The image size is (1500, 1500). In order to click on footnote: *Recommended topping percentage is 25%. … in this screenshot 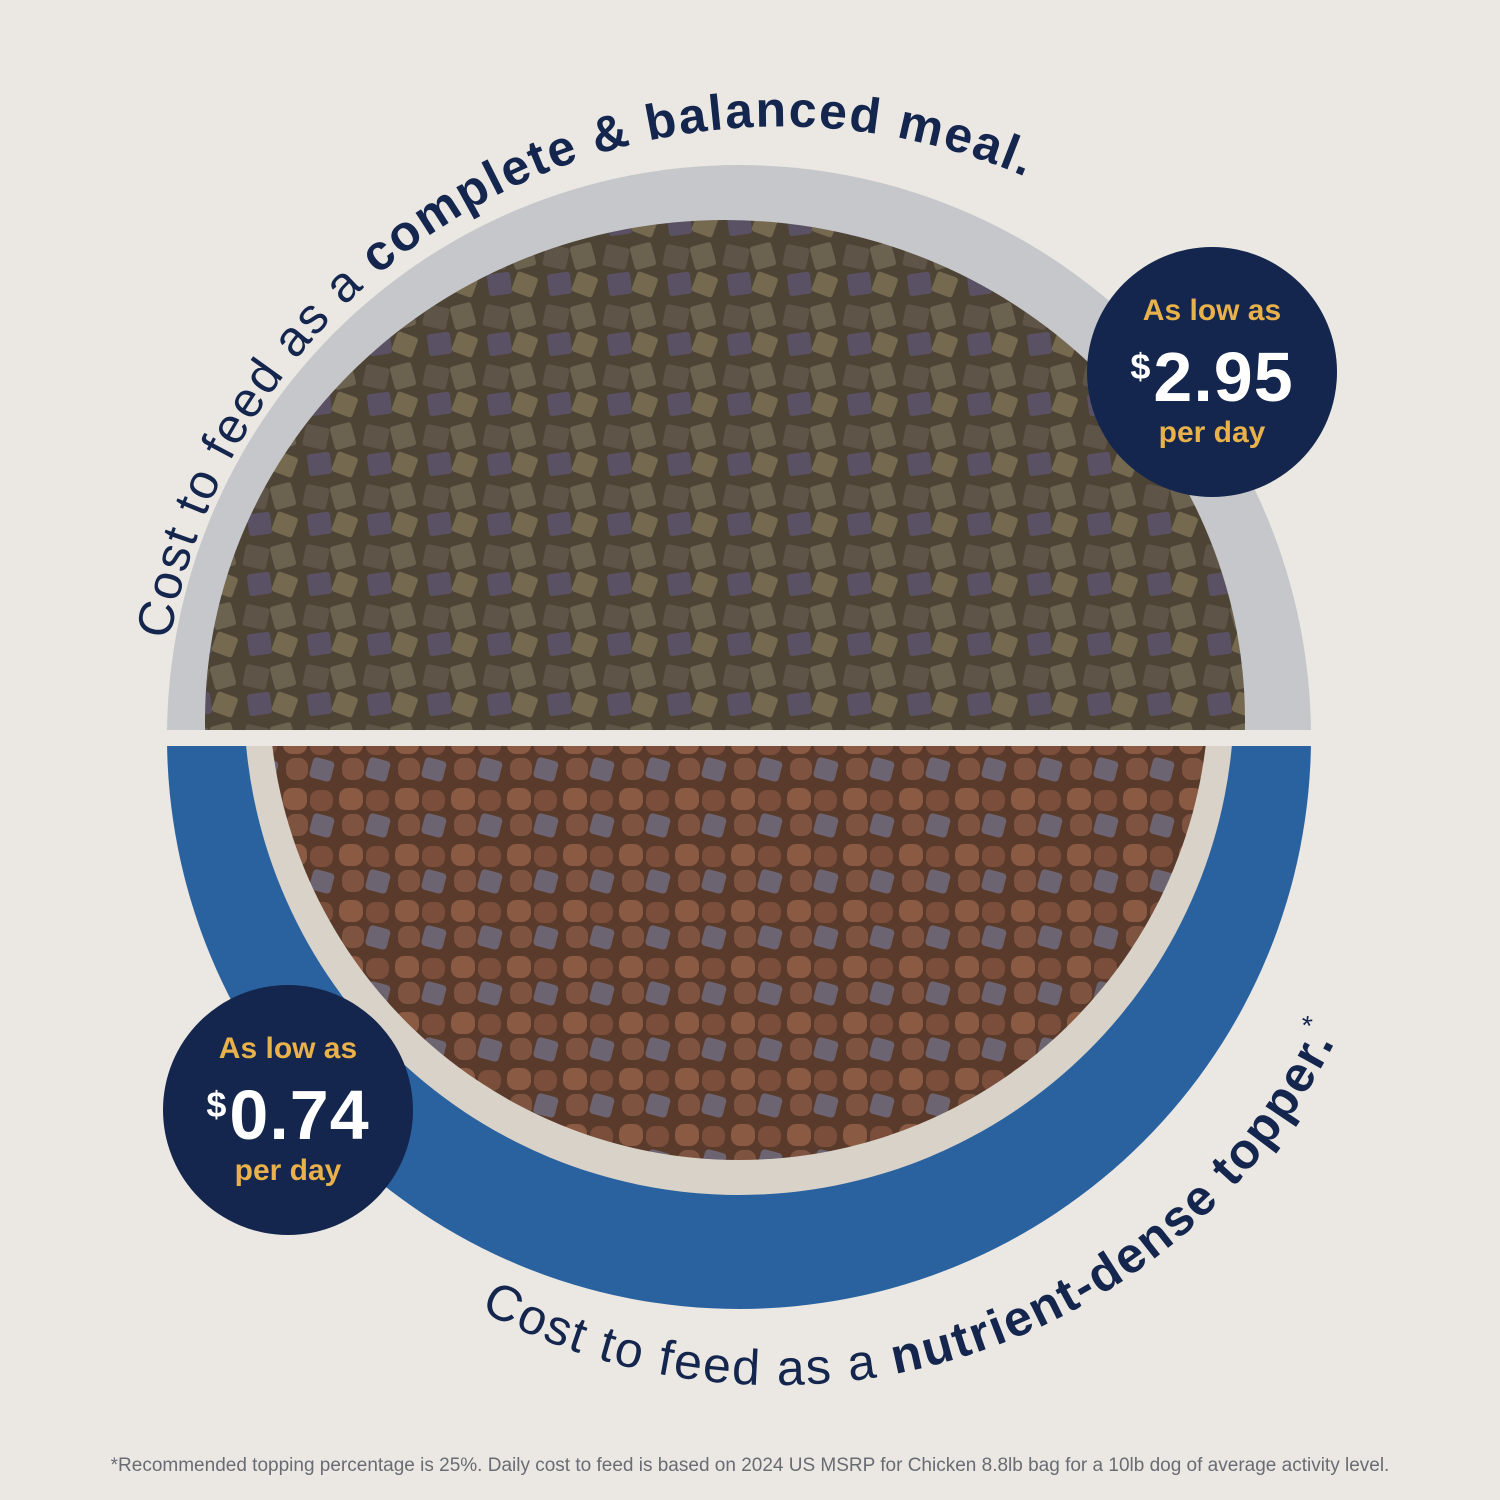, I will do `click(750, 1465)`.